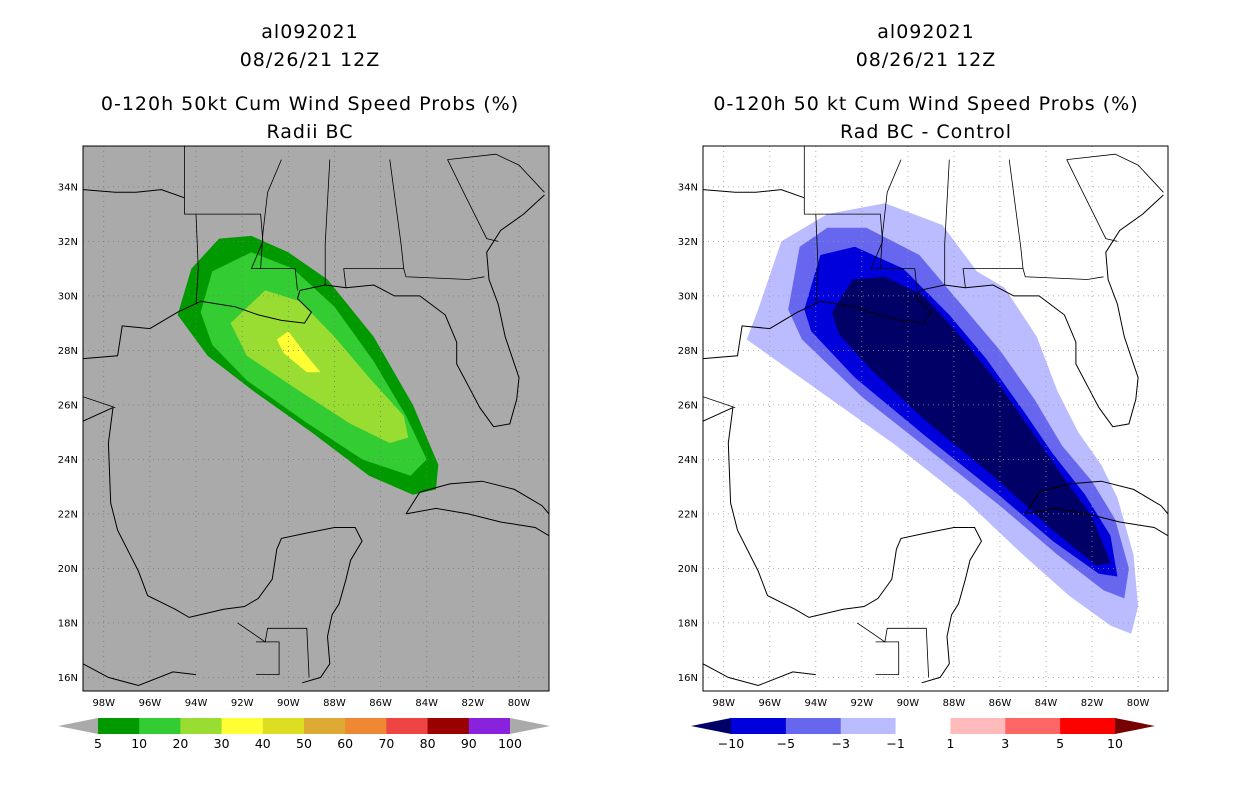  Describe the element at coordinates (98, 743) in the screenshot. I see `colorbar-0-label: 5` at that location.